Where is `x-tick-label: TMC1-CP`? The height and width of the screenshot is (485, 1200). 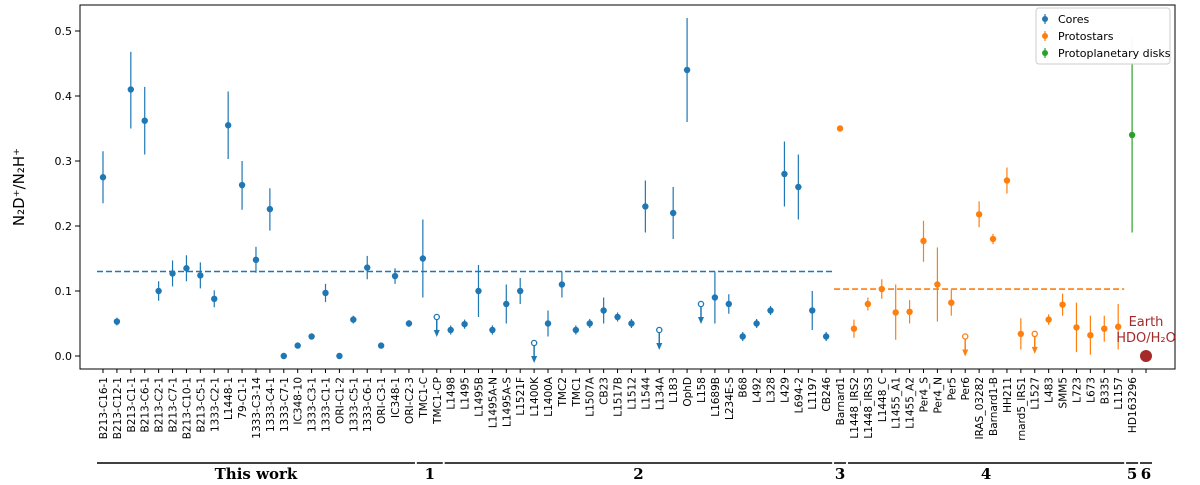 x-tick-label: TMC1-CP is located at coordinates (438, 401).